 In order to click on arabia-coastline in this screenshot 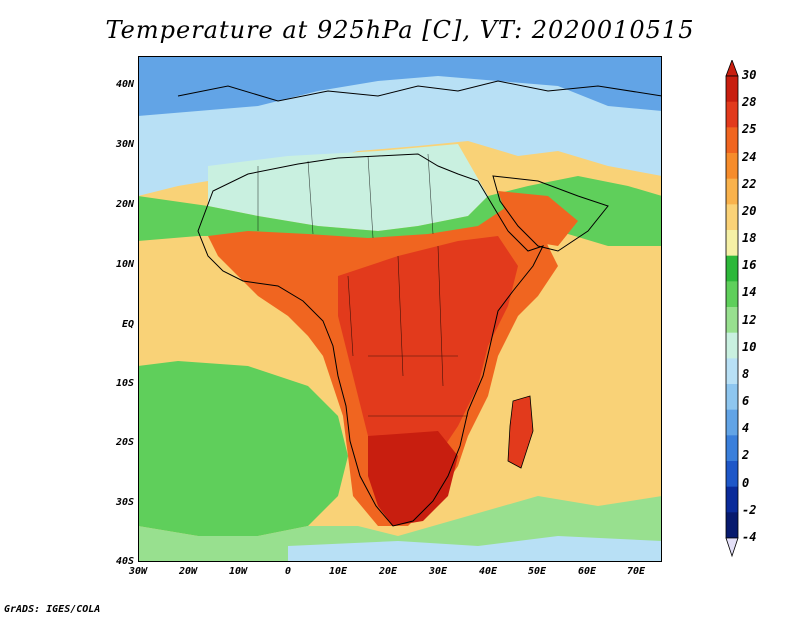, I will do `click(550, 213)`.